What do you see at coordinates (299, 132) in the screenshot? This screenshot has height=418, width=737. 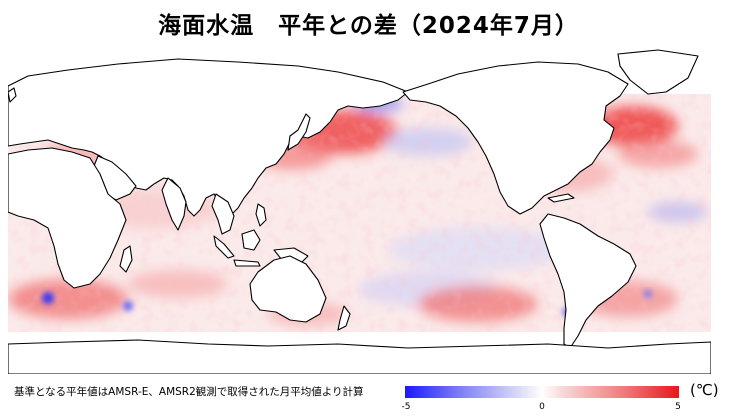 I see `japan` at bounding box center [299, 132].